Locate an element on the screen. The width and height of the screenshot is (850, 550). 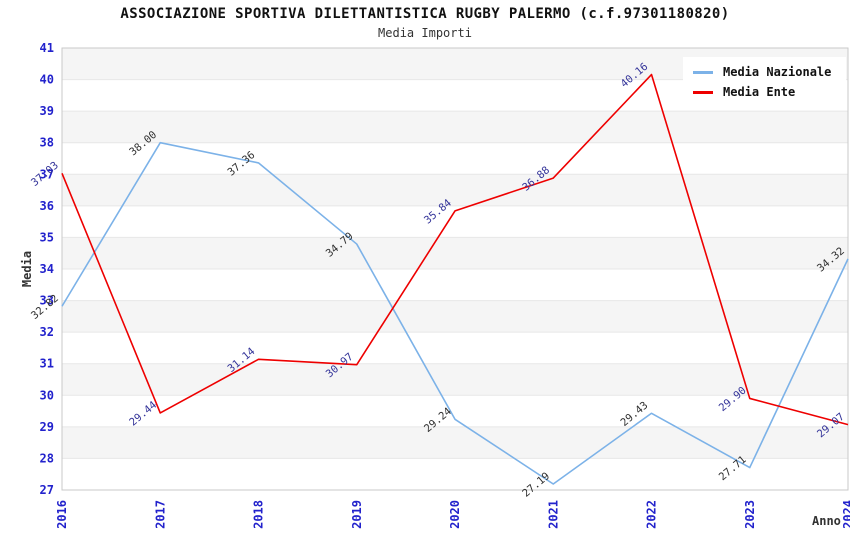
legend-item-media-ente: Media Ente is located at coordinates (769, 92).